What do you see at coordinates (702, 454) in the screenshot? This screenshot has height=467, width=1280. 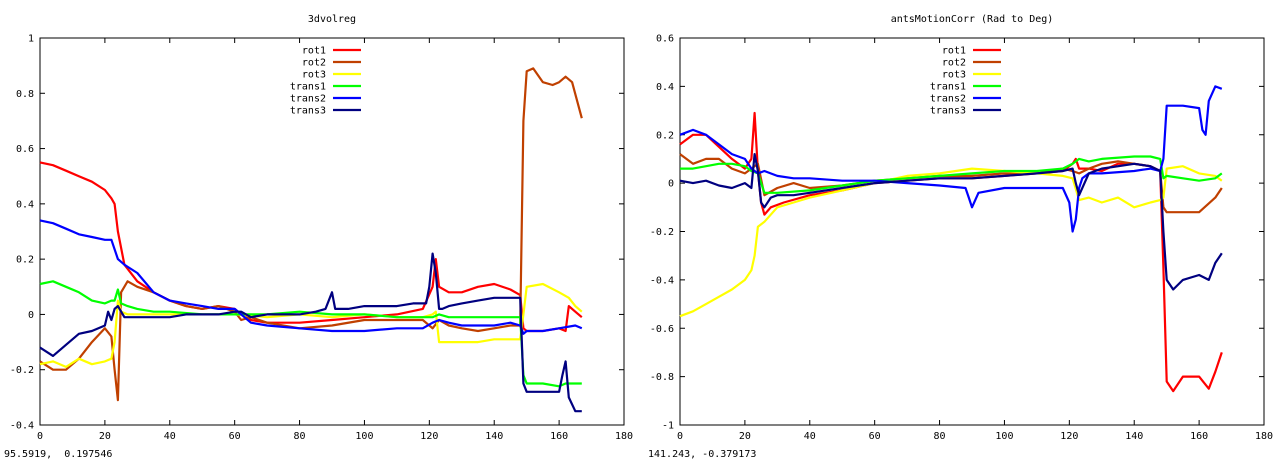 I see `mouse-coordinate-readout-right: 141.243, -0.379173` at bounding box center [702, 454].